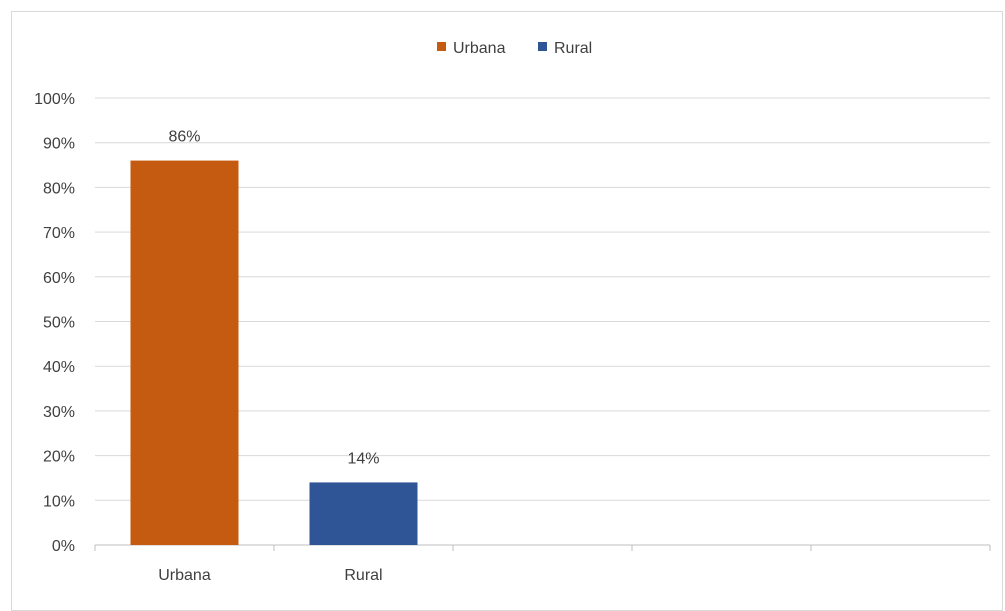  Describe the element at coordinates (273, 298) in the screenshot. I see `data-labels: 86% 14%` at that location.